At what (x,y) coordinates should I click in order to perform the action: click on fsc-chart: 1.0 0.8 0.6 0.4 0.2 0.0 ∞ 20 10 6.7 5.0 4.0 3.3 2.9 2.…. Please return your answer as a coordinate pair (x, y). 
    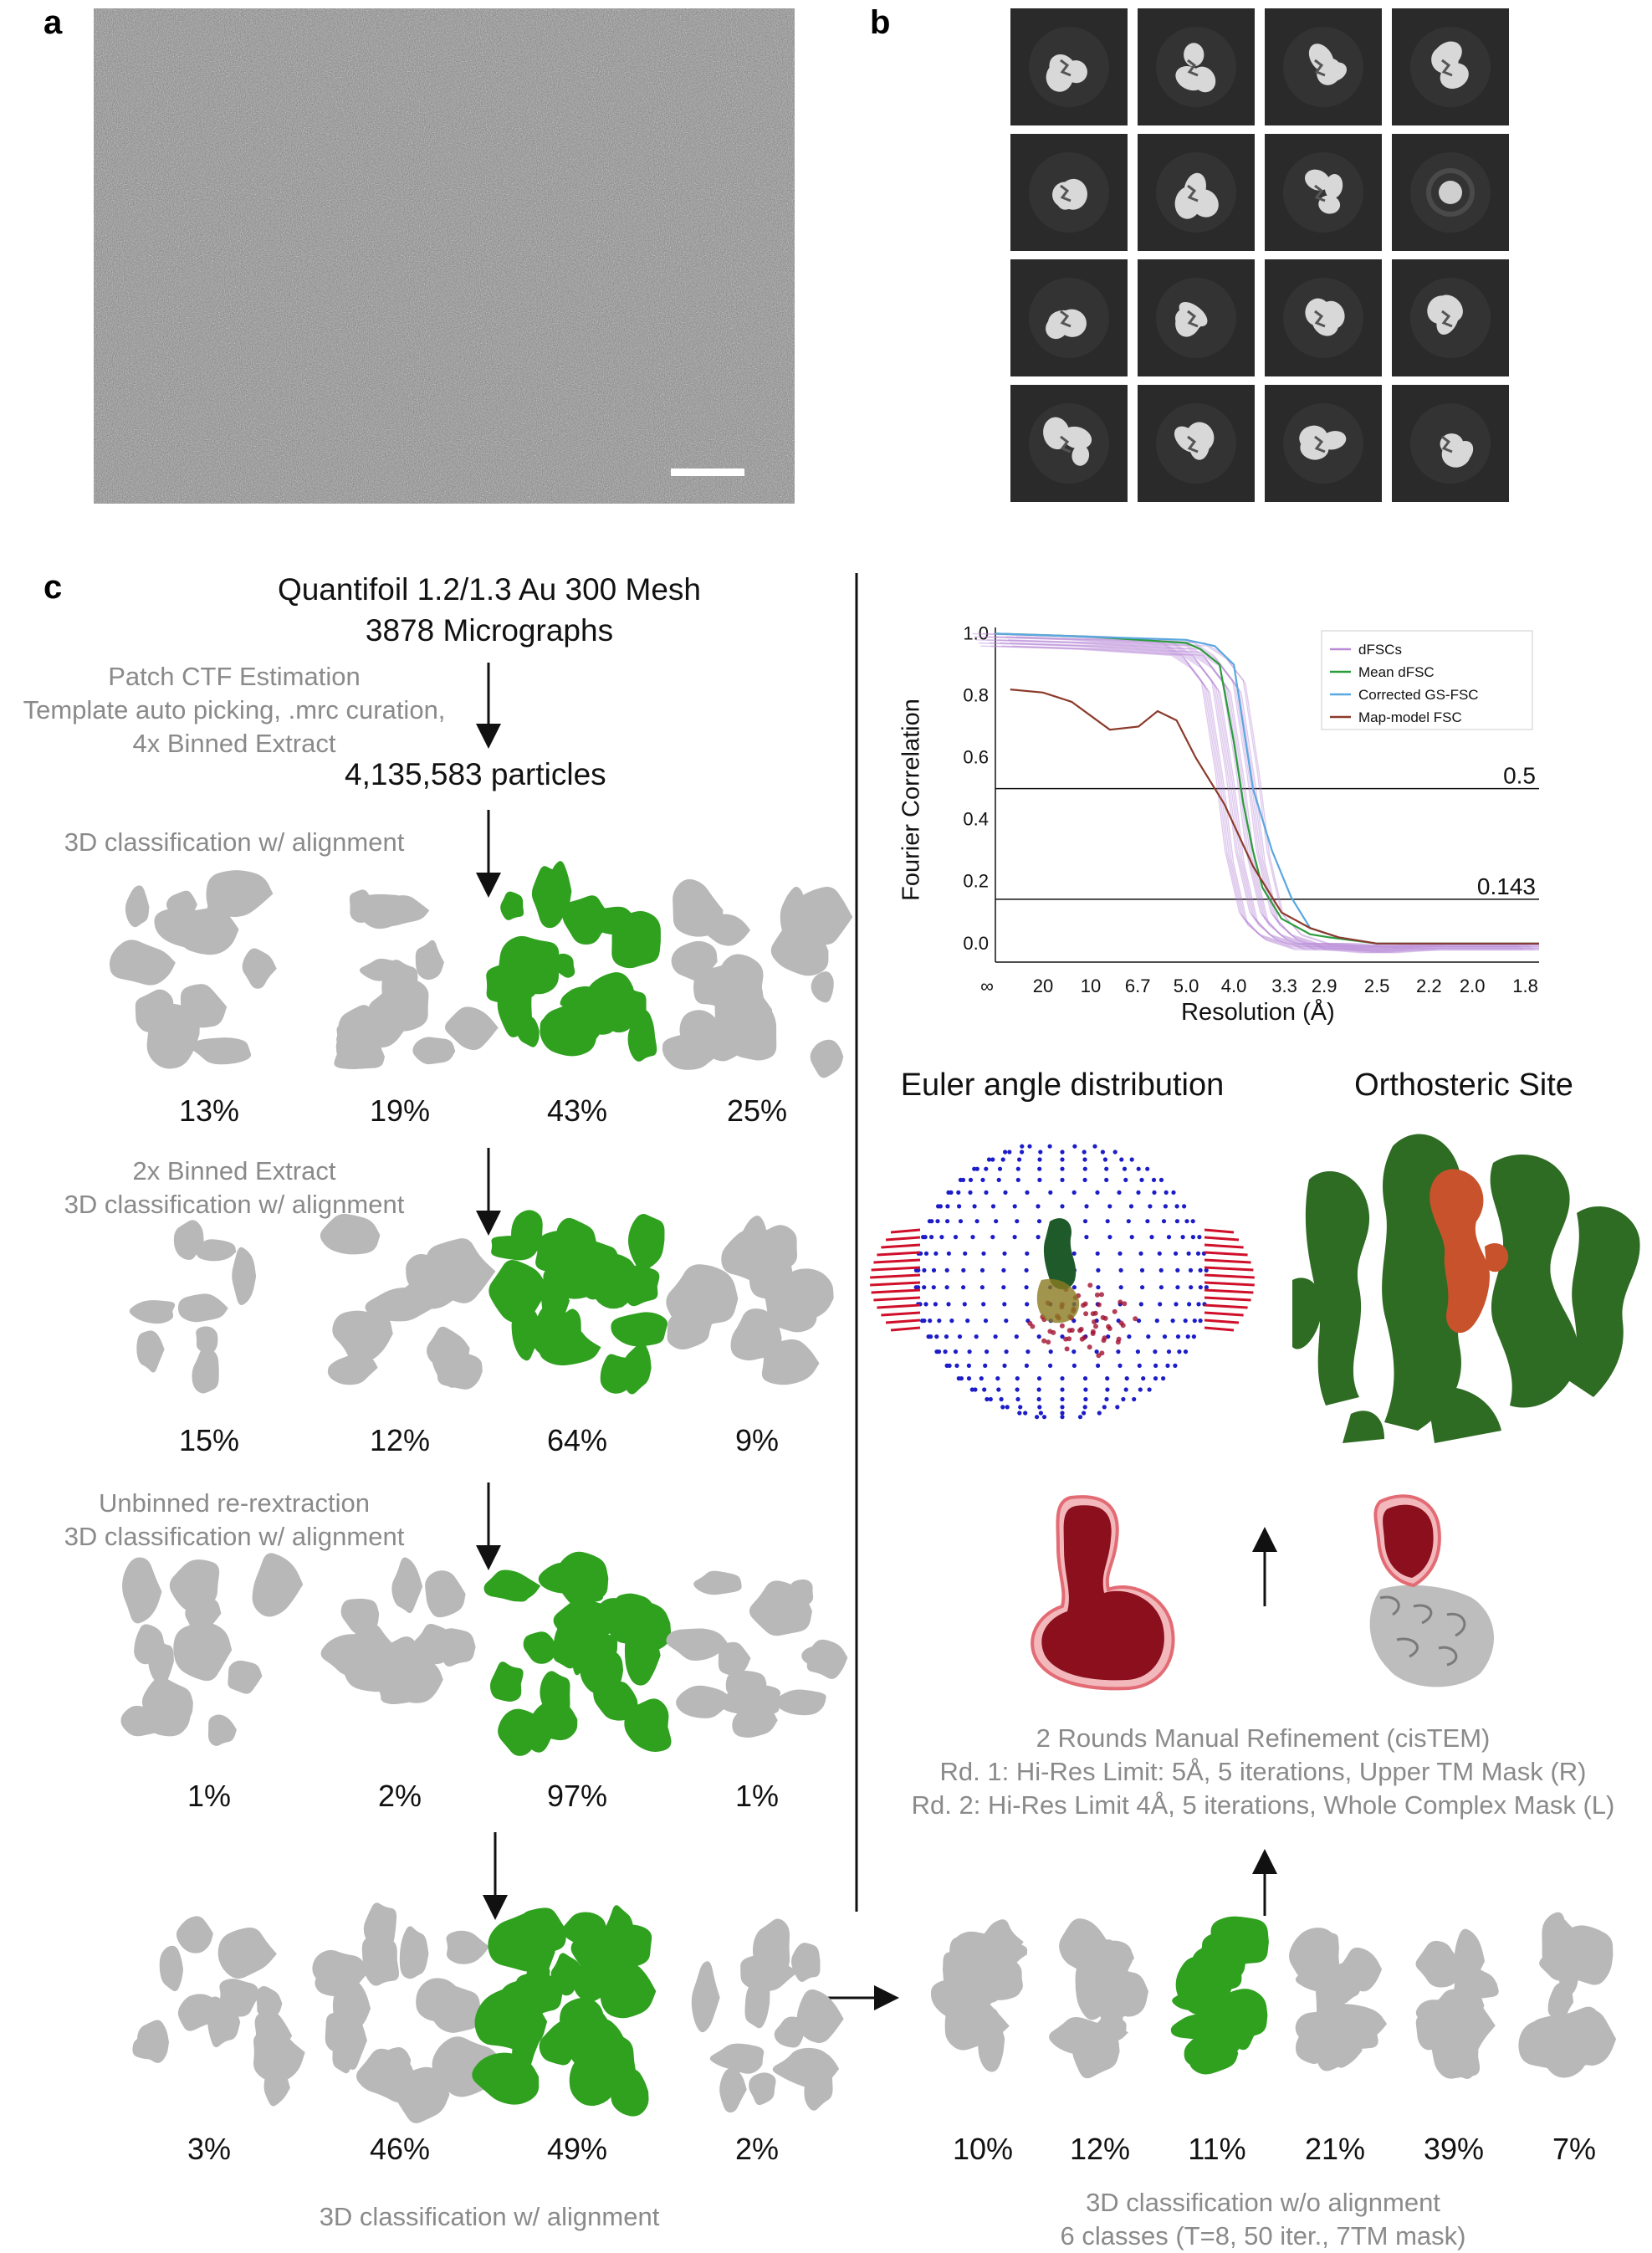
    Looking at the image, I should click on (1251, 809).